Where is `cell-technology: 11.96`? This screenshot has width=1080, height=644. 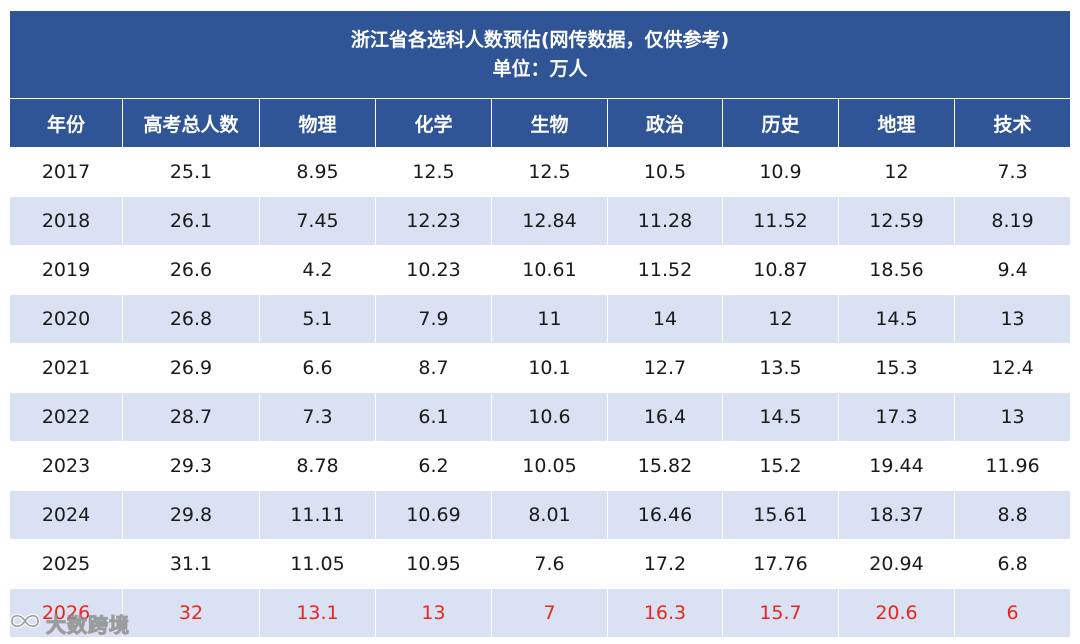
cell-technology: 11.96 is located at coordinates (1012, 465).